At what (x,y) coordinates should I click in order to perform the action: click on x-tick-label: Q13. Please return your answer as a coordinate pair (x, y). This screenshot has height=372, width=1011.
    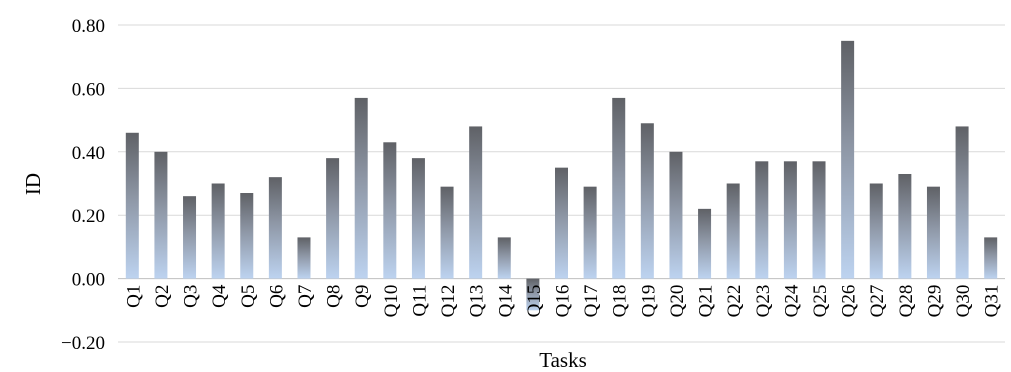
    Looking at the image, I should click on (477, 301).